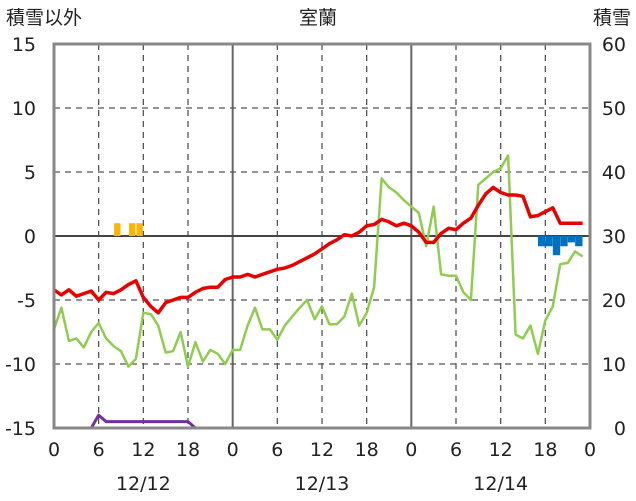 Image resolution: width=636 pixels, height=501 pixels. I want to click on chart-title: 室蘭, so click(318, 18).